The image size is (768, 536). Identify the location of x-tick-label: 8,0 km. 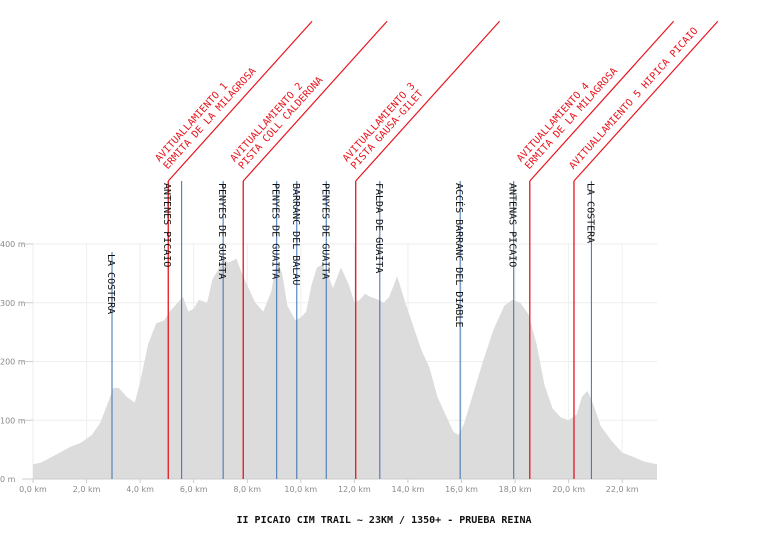
(247, 489).